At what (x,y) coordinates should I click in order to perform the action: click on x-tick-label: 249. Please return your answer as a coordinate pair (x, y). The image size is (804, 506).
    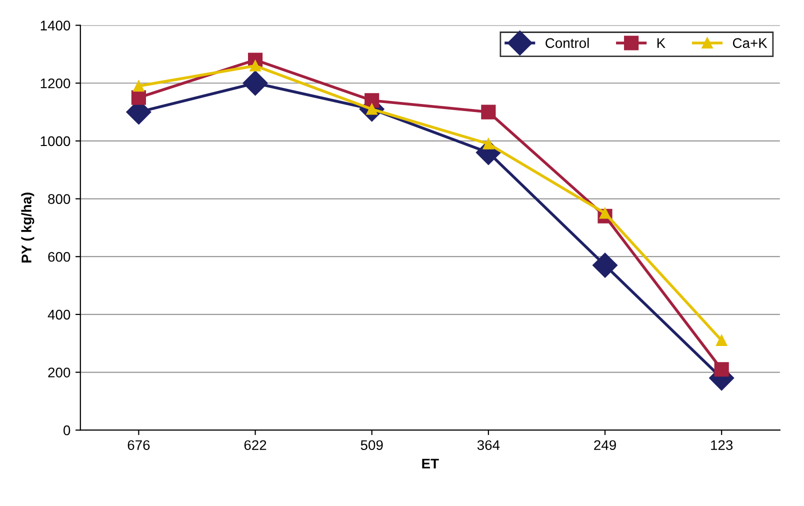
    Looking at the image, I should click on (605, 445).